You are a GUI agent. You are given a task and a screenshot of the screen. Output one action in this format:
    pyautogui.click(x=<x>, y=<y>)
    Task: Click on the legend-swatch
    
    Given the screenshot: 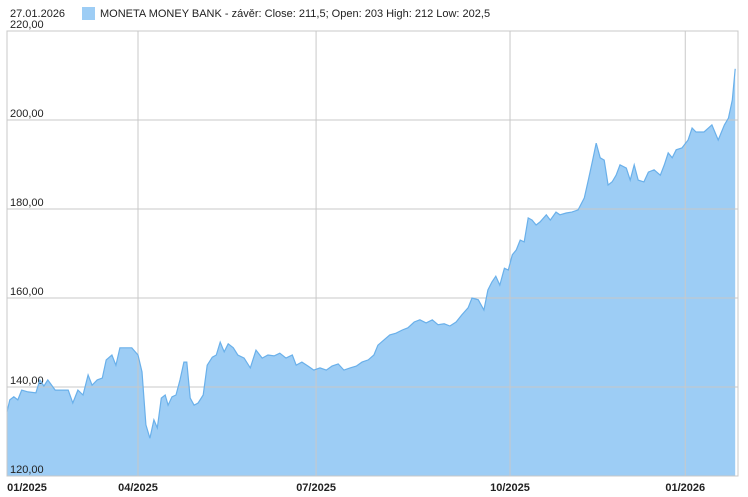 What is the action you would take?
    pyautogui.click(x=88, y=13)
    